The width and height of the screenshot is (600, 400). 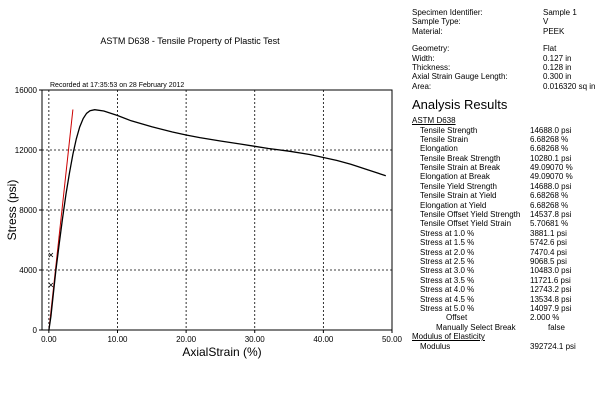 I want to click on result-label: Stress at 5.0 %, so click(x=447, y=308).